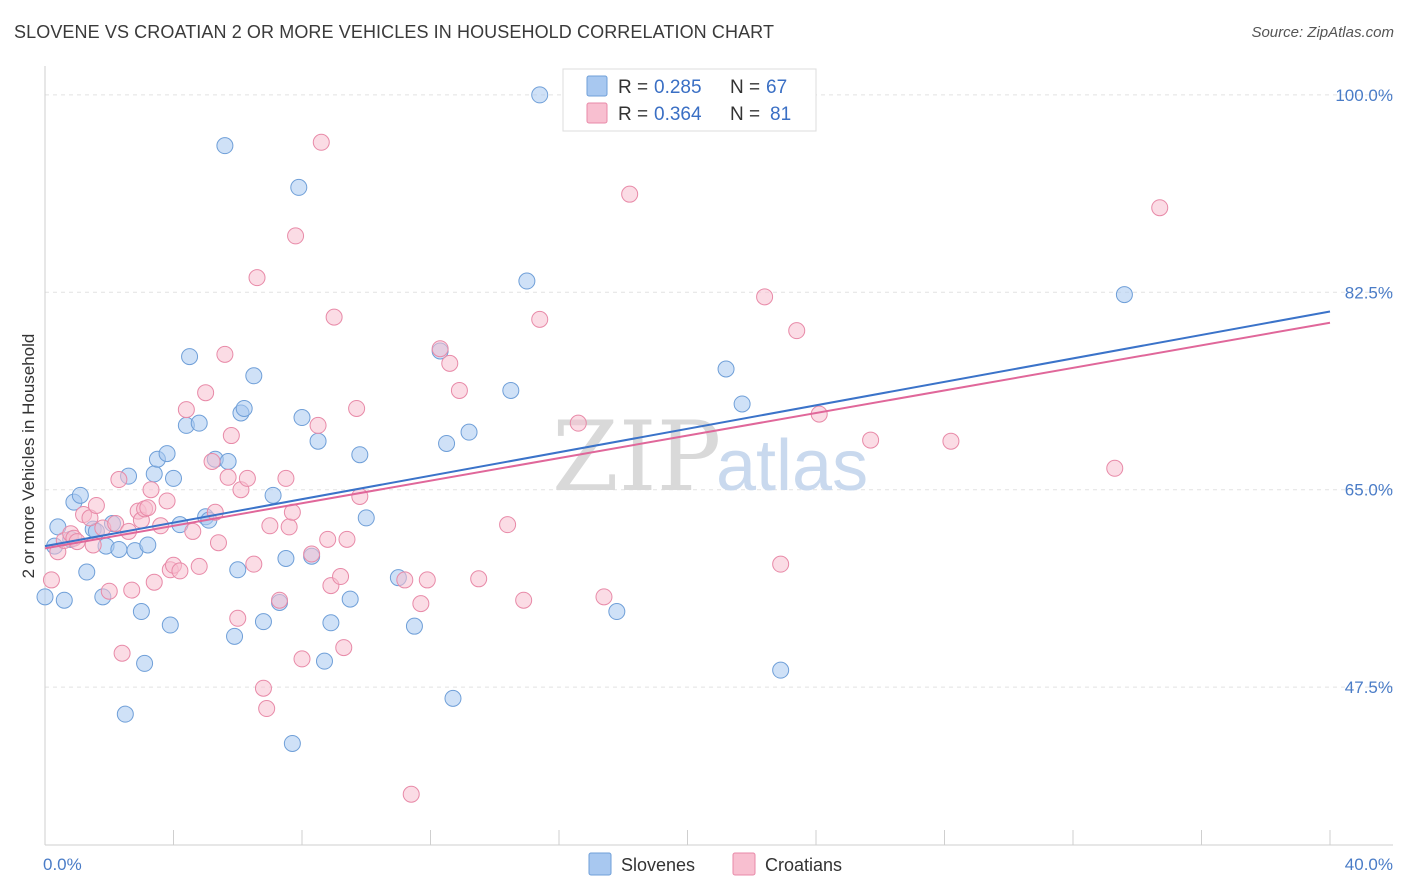 This screenshot has height=892, width=1406. I want to click on y-tick-label: 100.0%, so click(1364, 95).